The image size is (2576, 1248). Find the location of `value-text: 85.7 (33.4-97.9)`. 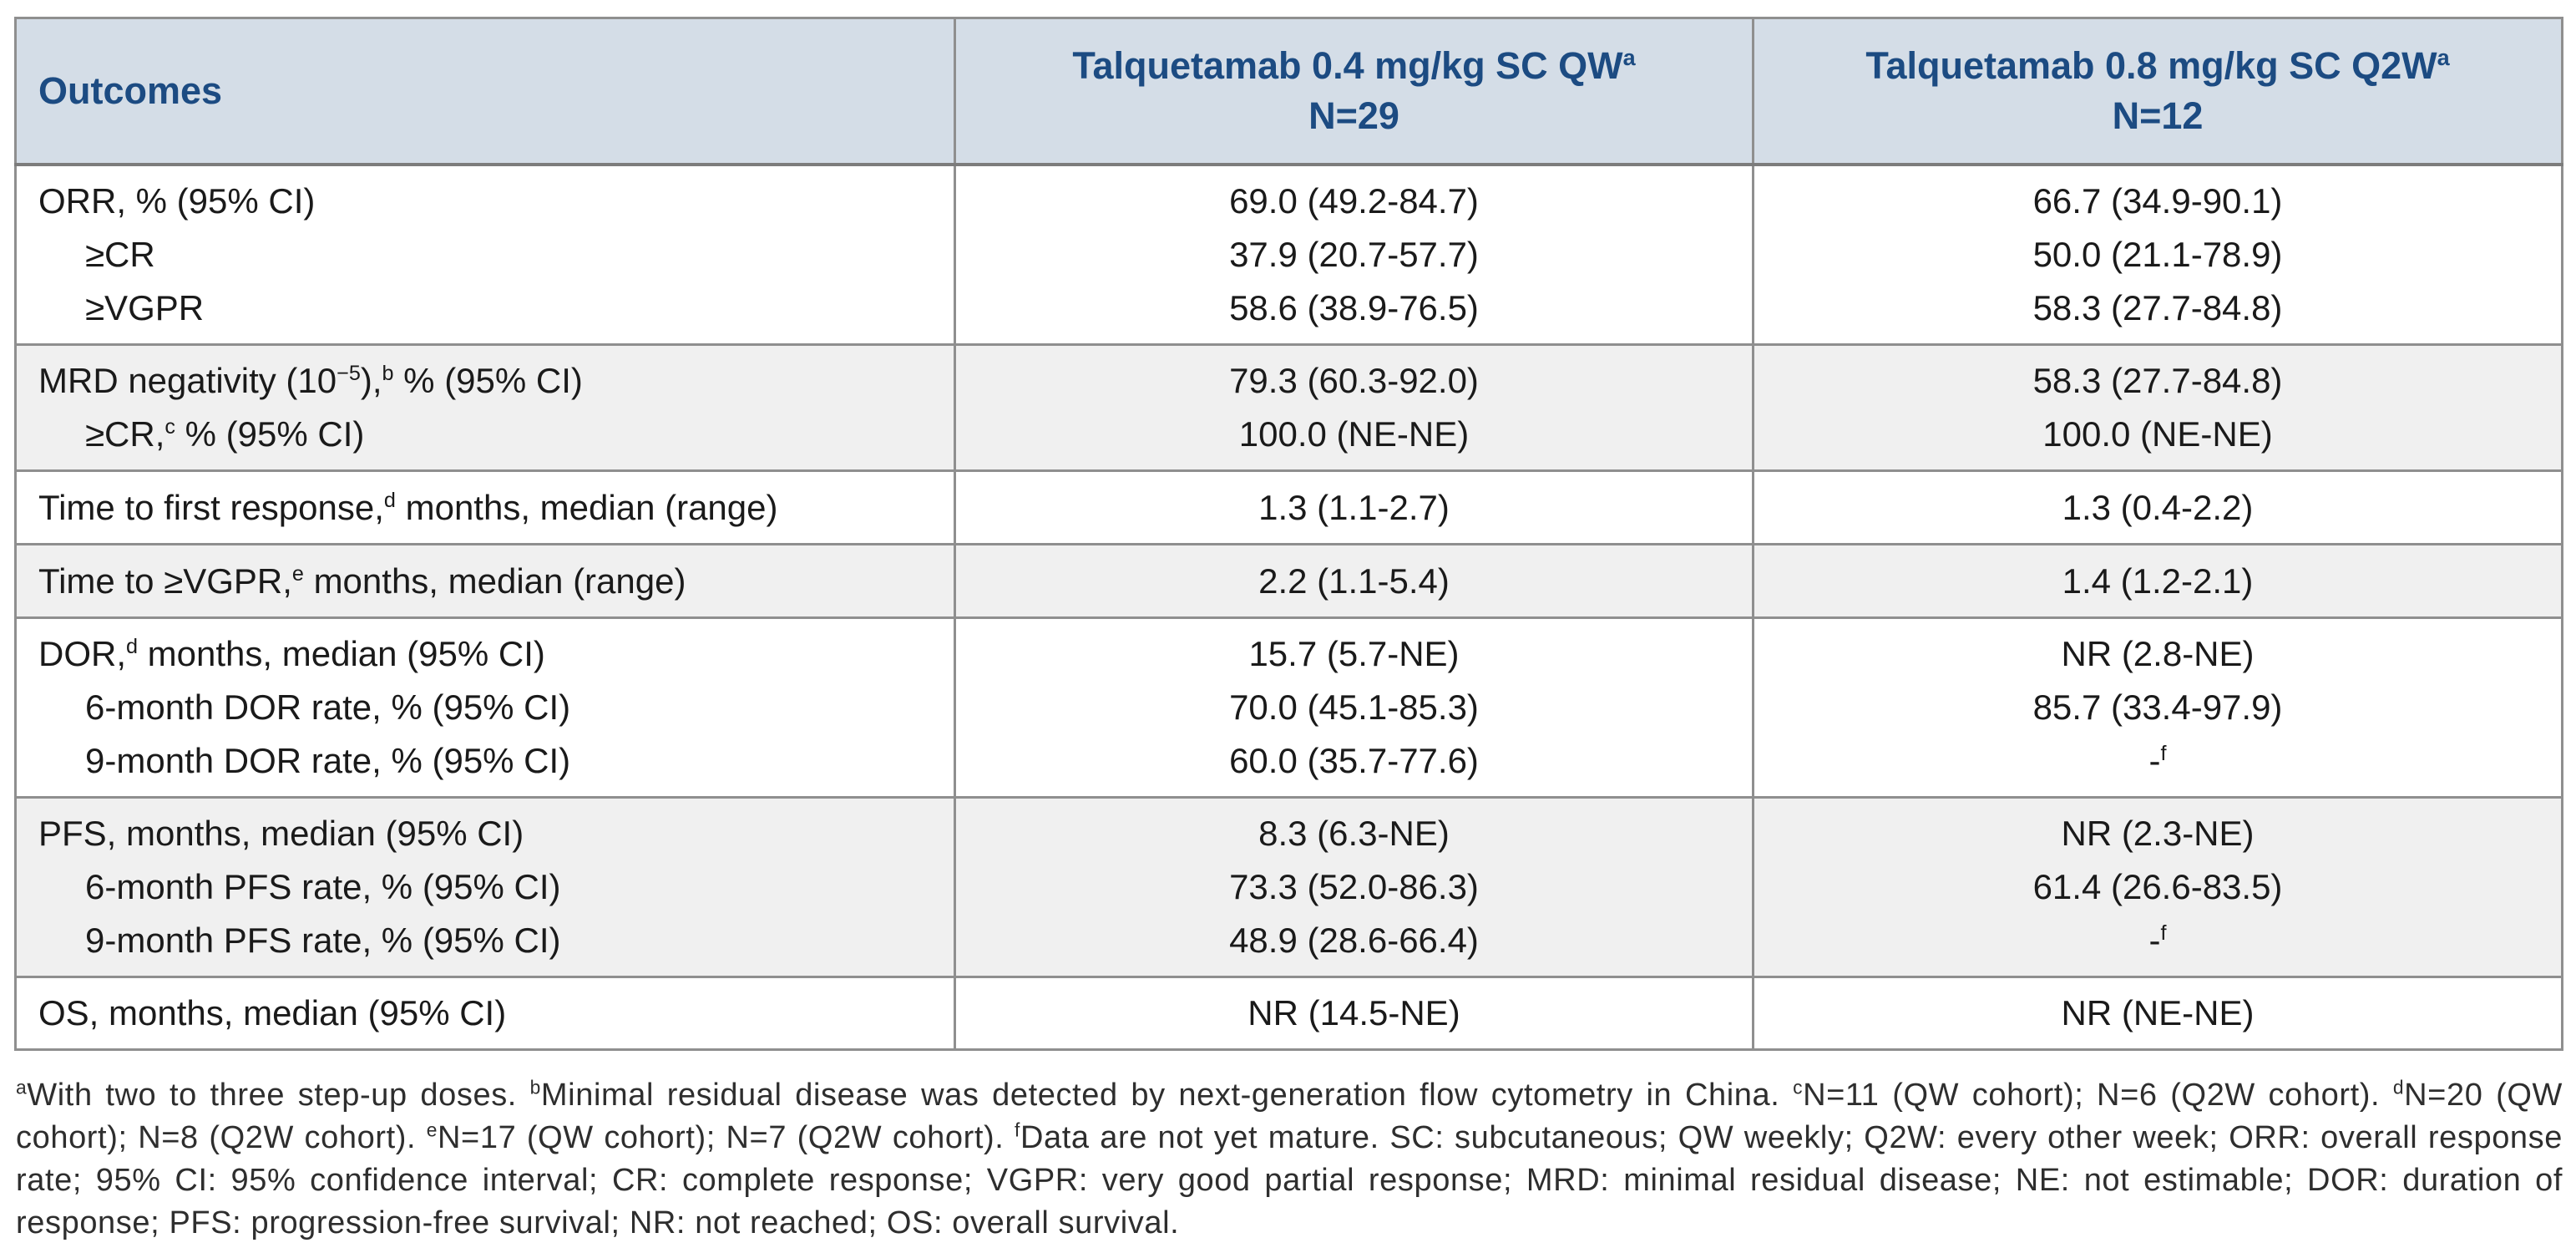

value-text: 85.7 (33.4-97.9) is located at coordinates (2157, 707).